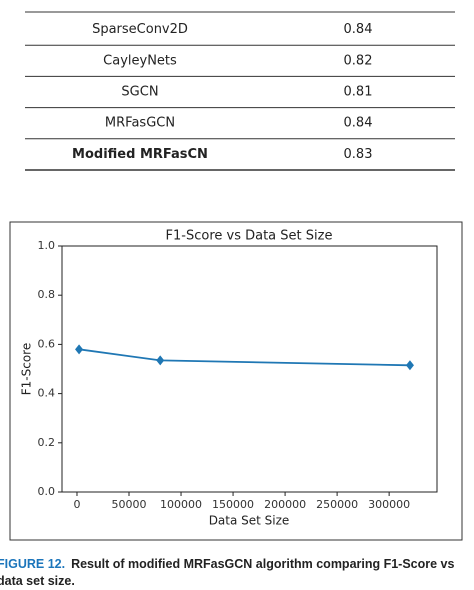 This screenshot has height=590, width=474. I want to click on table-cell: Modified MRFasCN, so click(140, 154).